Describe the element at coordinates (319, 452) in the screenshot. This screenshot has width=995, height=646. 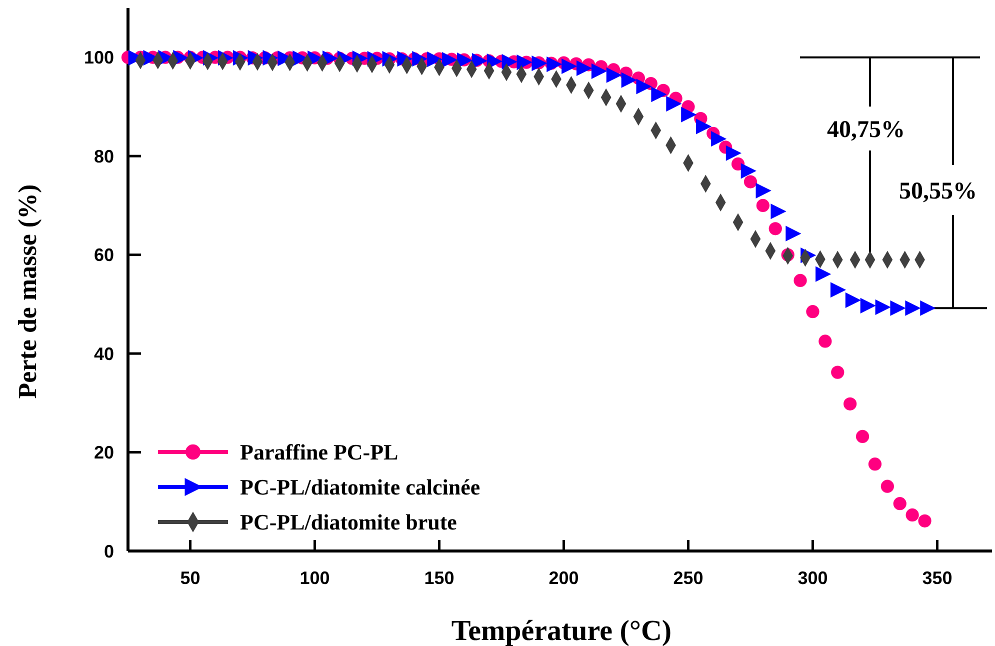
I see `legend-label: Paraffine PC-PL` at that location.